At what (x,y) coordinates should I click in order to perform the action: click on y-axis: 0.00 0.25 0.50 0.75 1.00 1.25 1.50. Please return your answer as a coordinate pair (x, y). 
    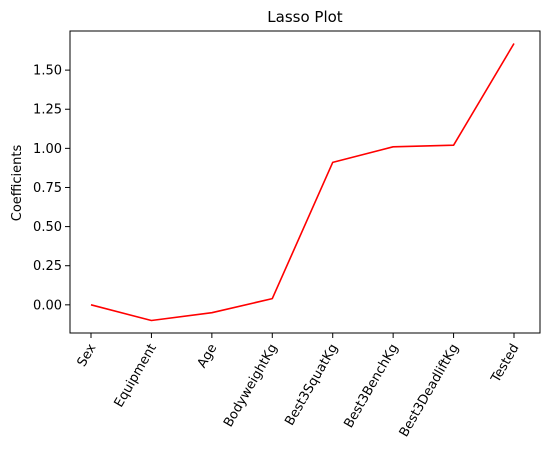
    Looking at the image, I should click on (51, 188).